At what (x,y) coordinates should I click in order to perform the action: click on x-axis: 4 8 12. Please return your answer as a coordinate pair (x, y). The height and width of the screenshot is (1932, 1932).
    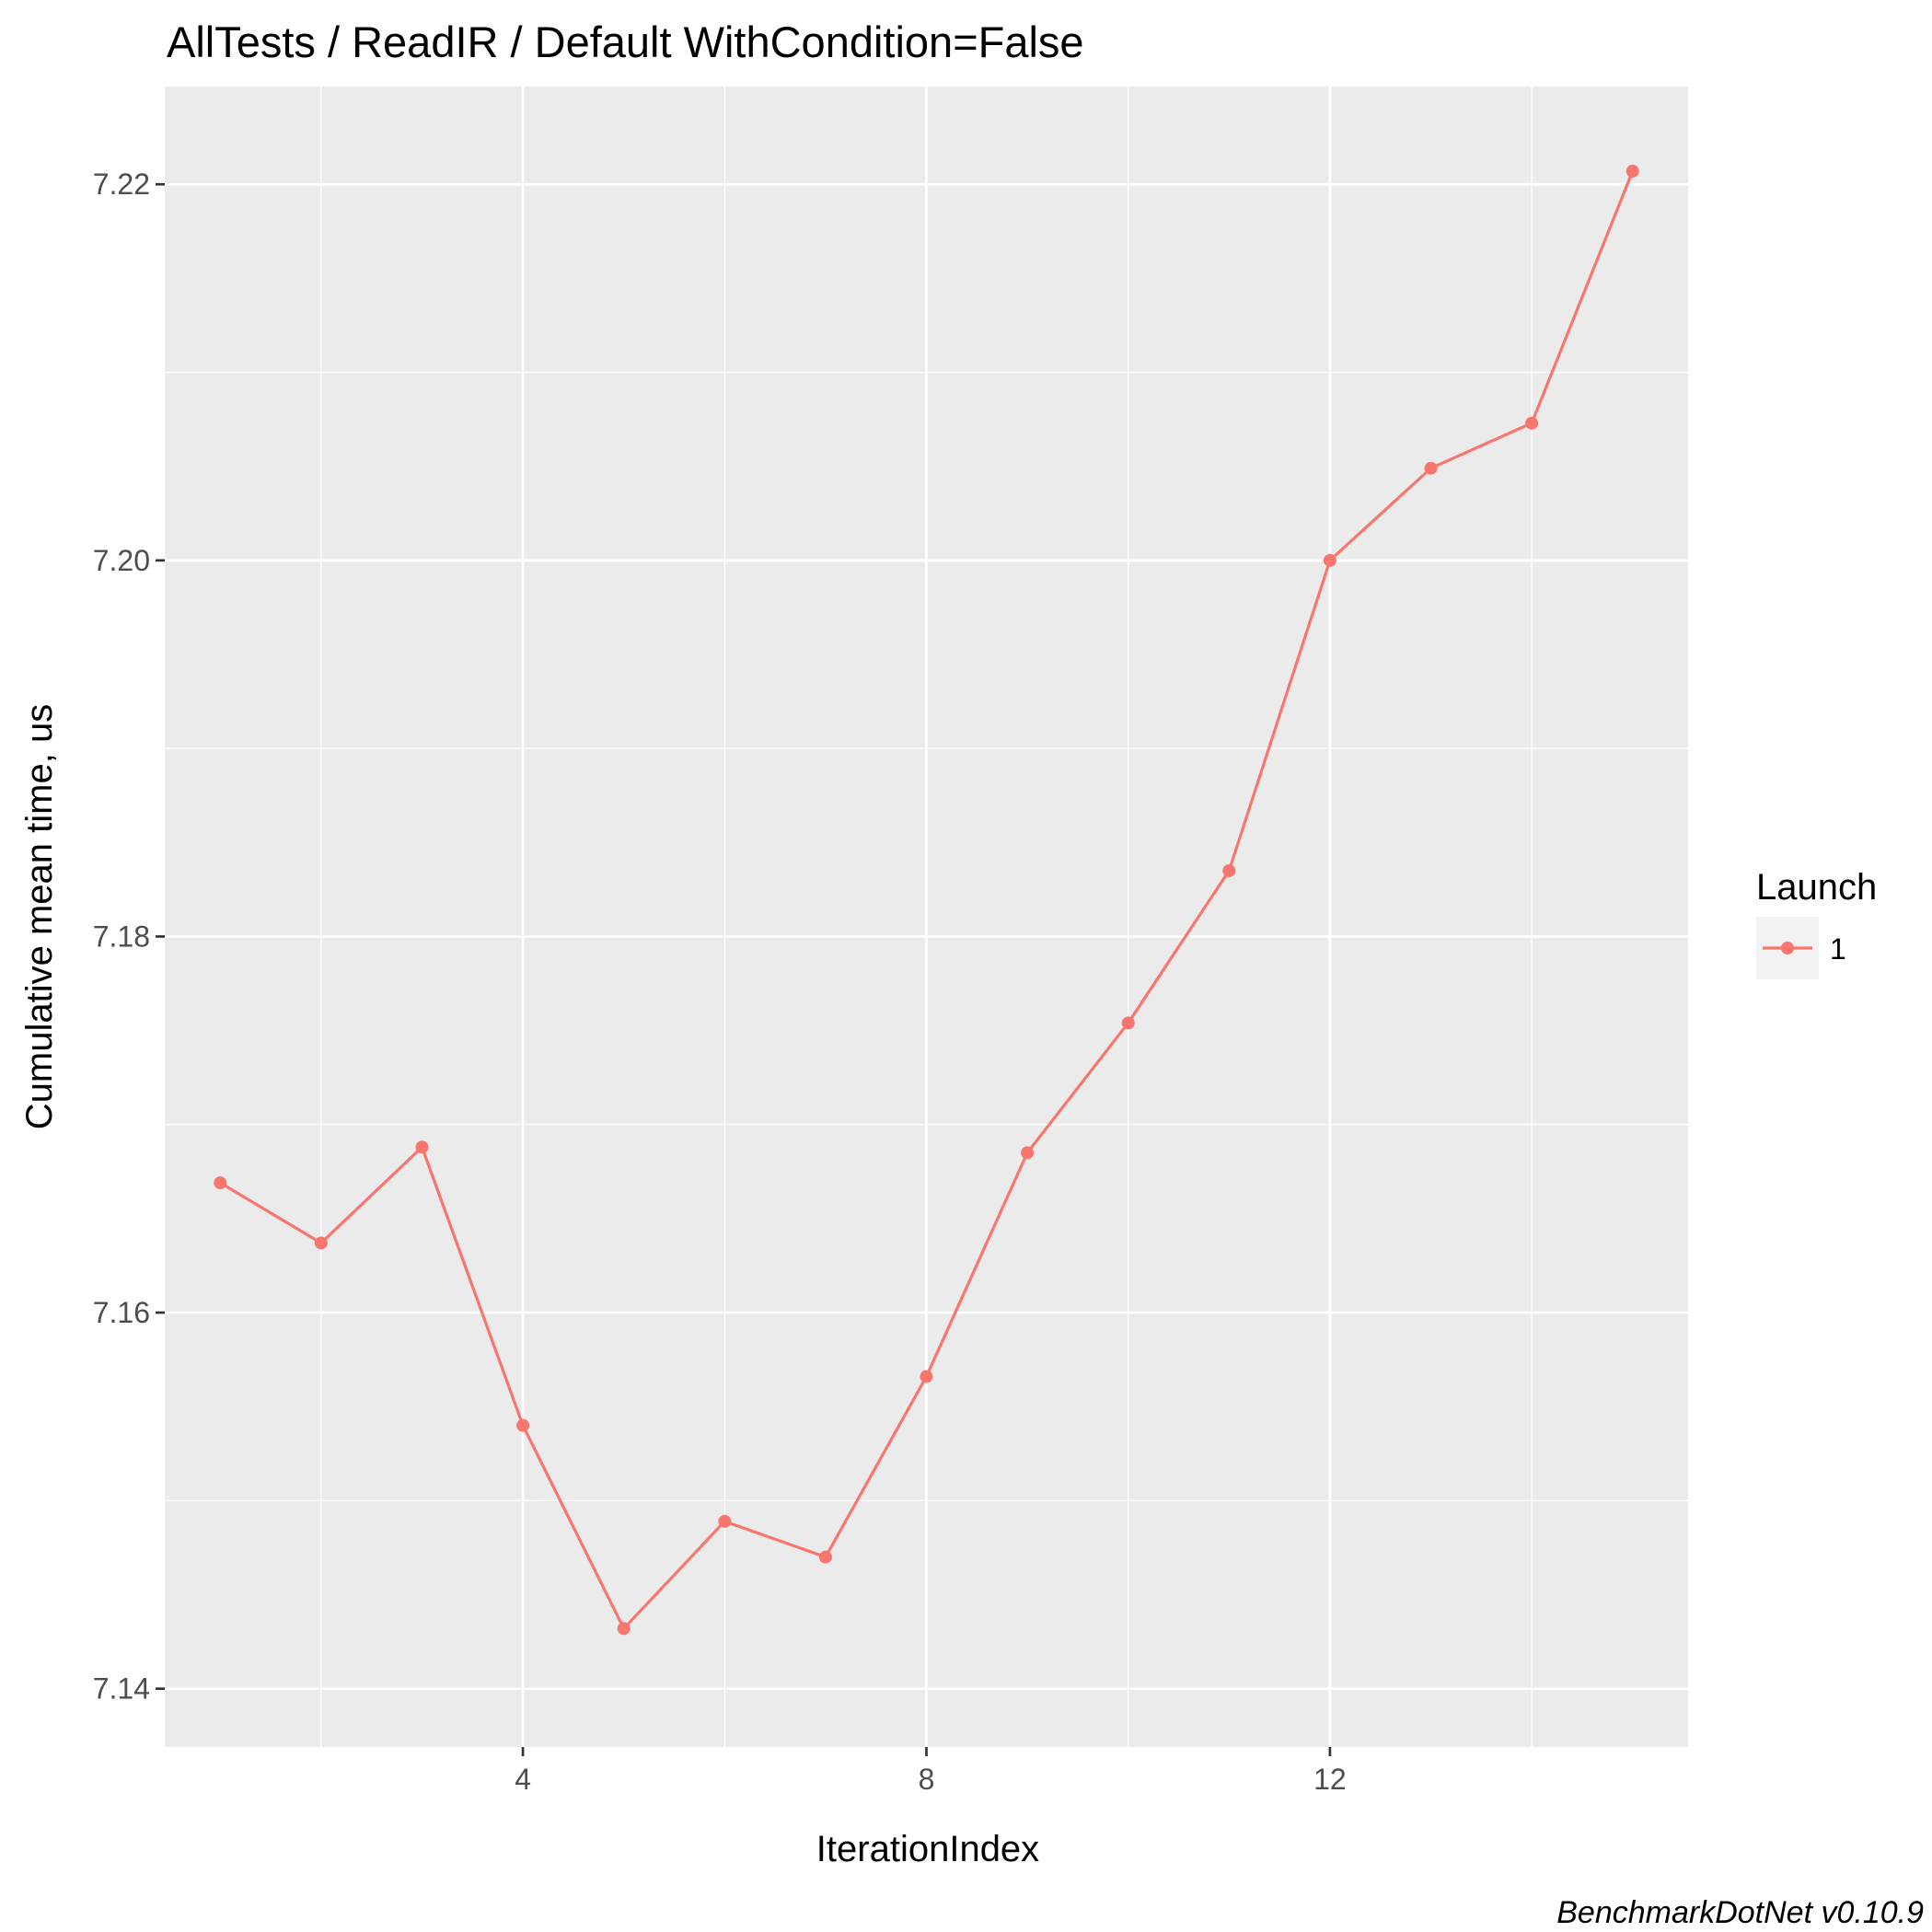
    Looking at the image, I should click on (931, 1772).